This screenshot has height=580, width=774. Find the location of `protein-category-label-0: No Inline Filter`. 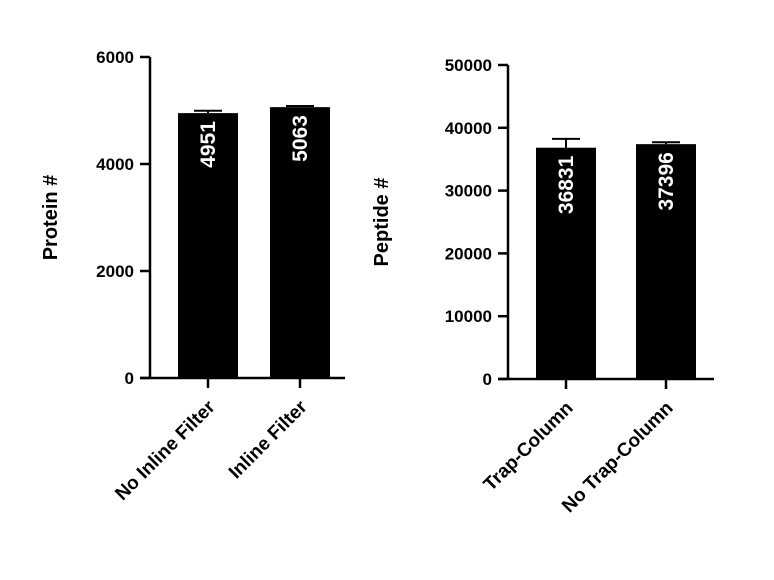

protein-category-label-0: No Inline Filter is located at coordinates (165, 450).